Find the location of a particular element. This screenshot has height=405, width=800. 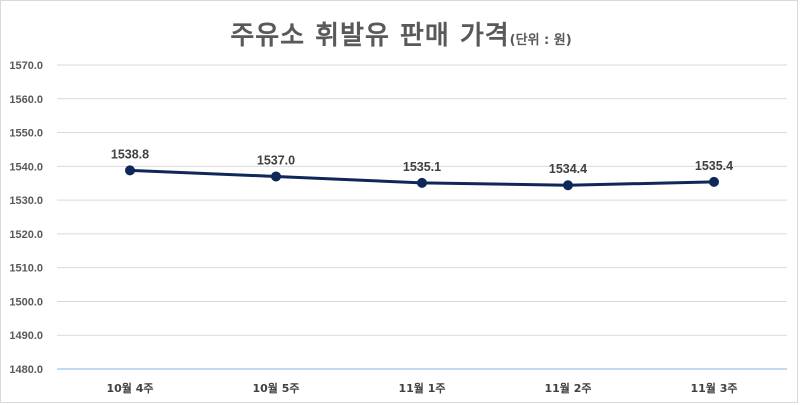

y-tick-label: 1560.0 is located at coordinates (26, 100).